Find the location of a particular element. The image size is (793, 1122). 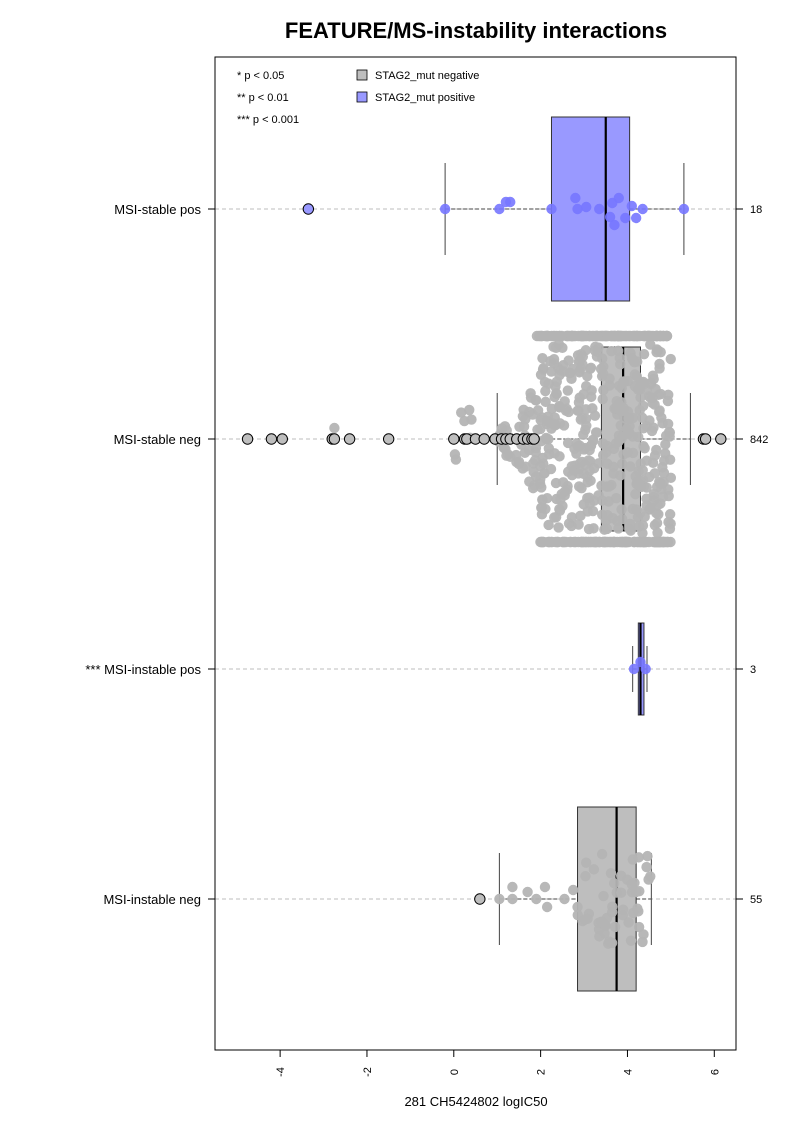

count-label: 55 is located at coordinates (756, 900).